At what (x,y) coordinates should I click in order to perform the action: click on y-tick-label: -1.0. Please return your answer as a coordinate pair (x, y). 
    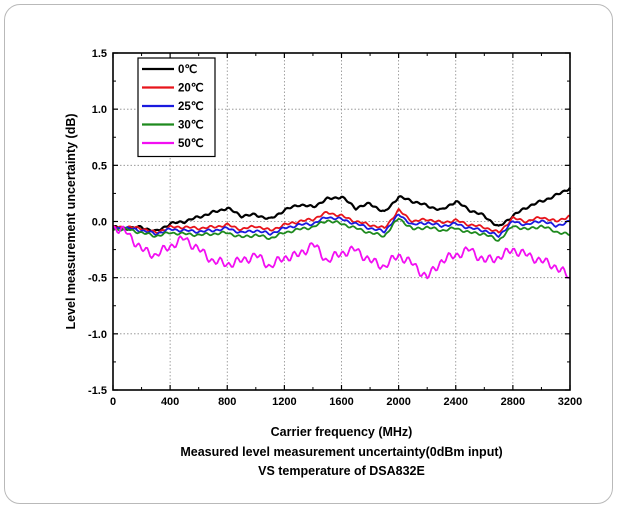
    Looking at the image, I should click on (97, 335).